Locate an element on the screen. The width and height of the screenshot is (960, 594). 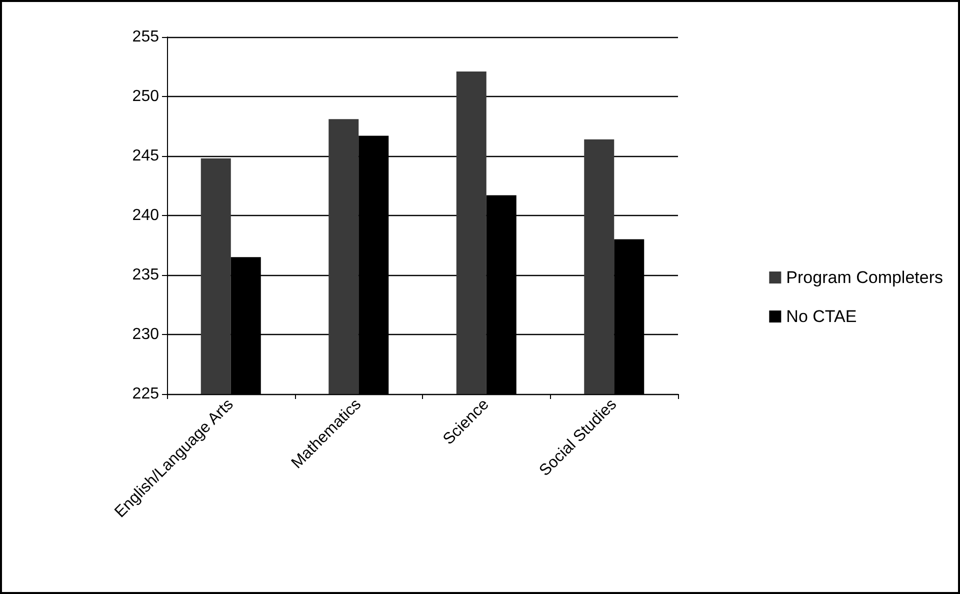
y-tick-label: 255 is located at coordinates (146, 37).